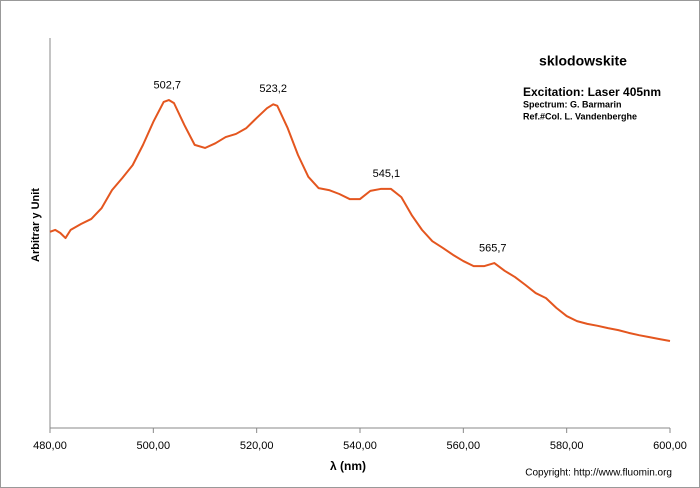 This screenshot has height=488, width=700. What do you see at coordinates (50, 446) in the screenshot?
I see `x-tick-label: 480,00` at bounding box center [50, 446].